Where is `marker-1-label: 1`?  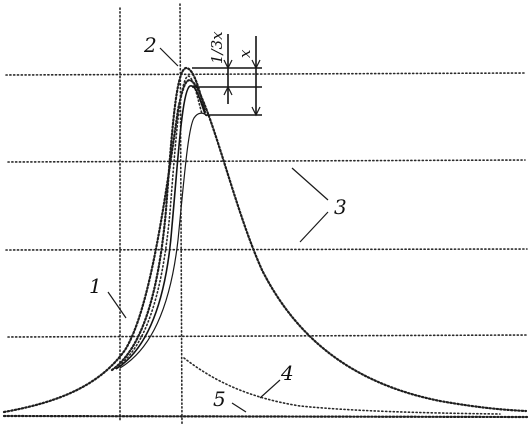
marker-1-label: 1 is located at coordinates (95, 286).